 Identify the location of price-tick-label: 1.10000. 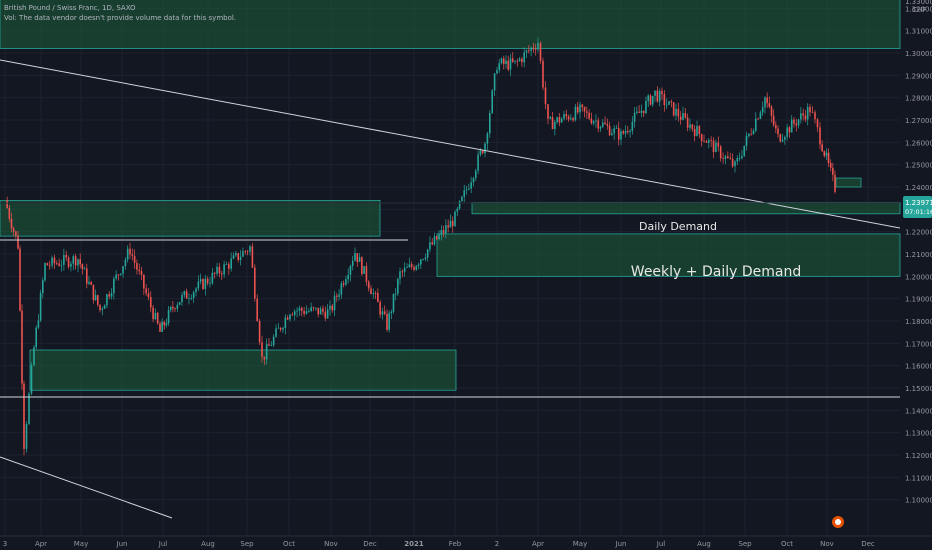
(918, 501).